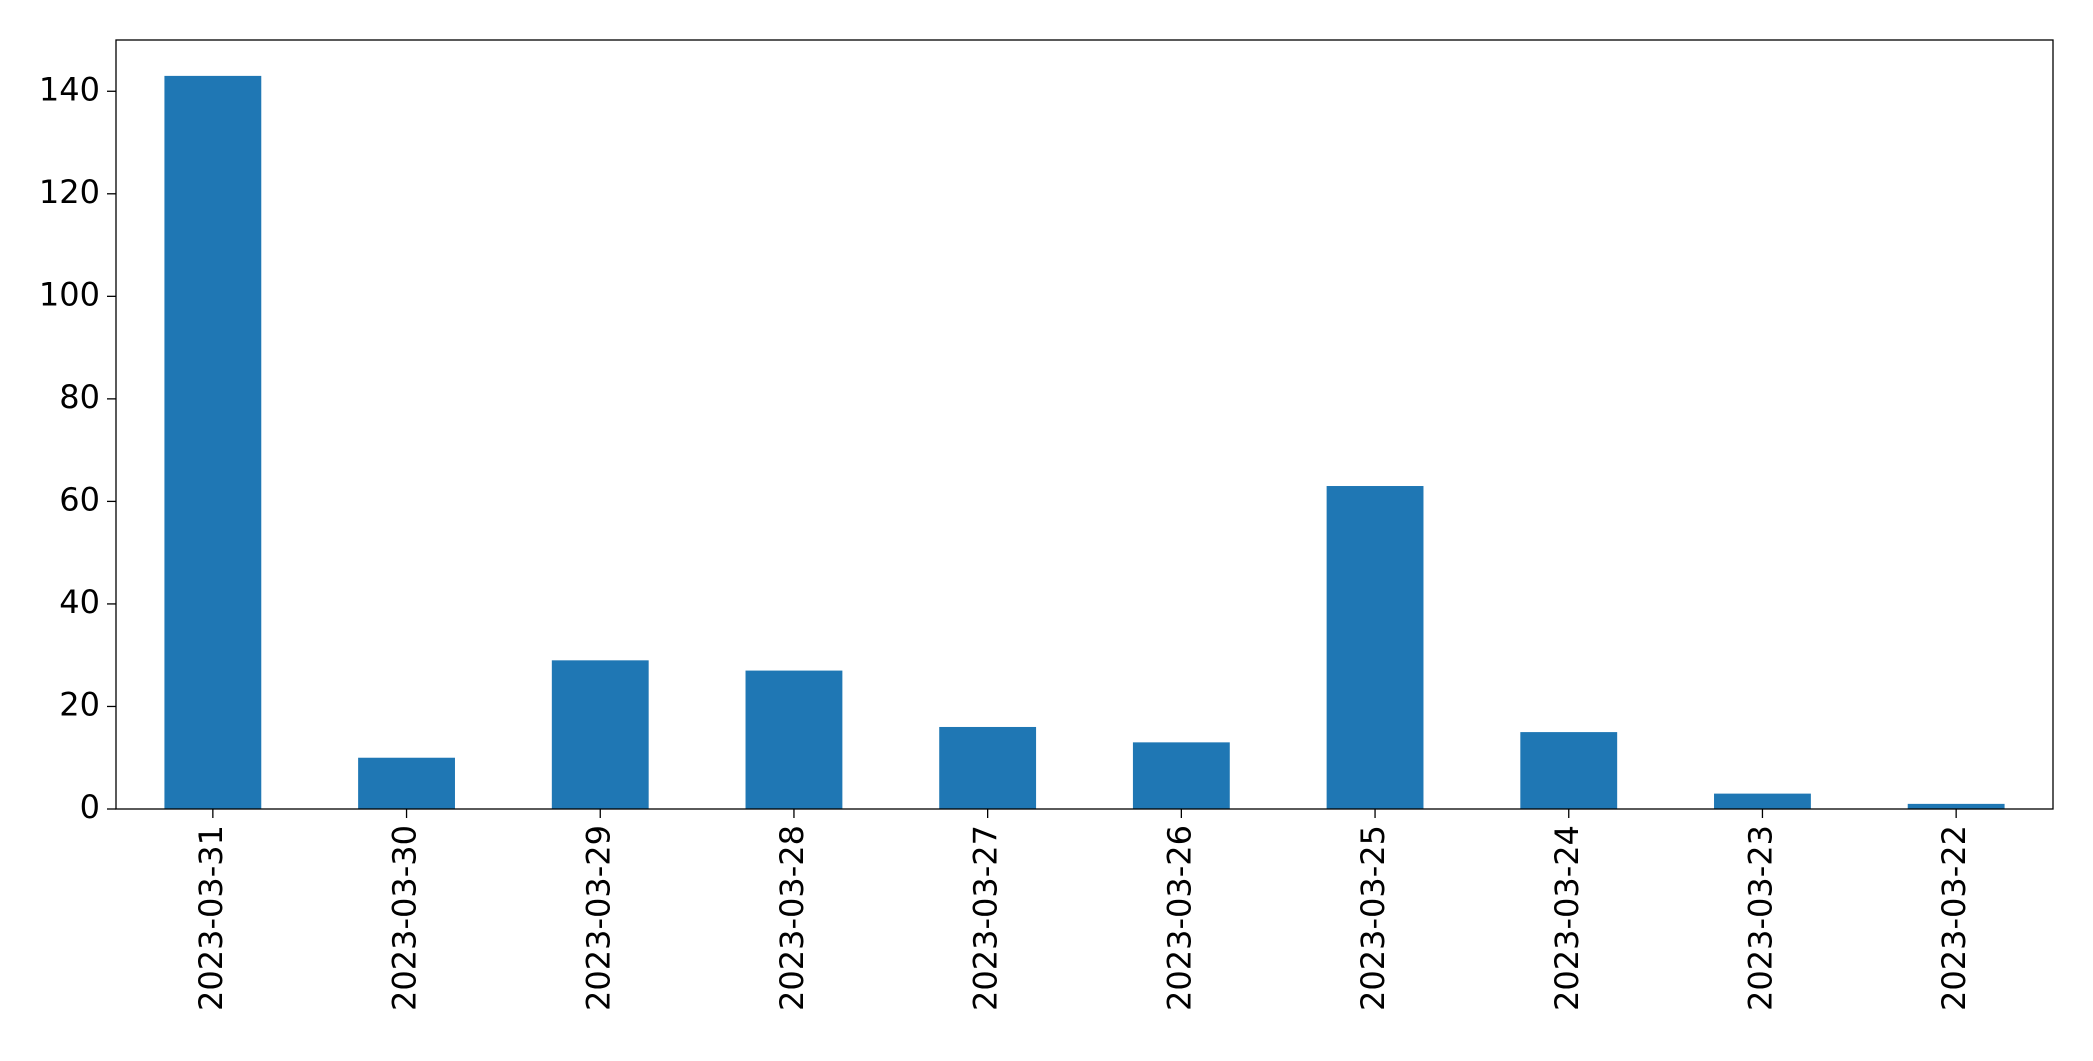  What do you see at coordinates (1567, 918) in the screenshot?
I see `x-tick-label: 2023-03-24` at bounding box center [1567, 918].